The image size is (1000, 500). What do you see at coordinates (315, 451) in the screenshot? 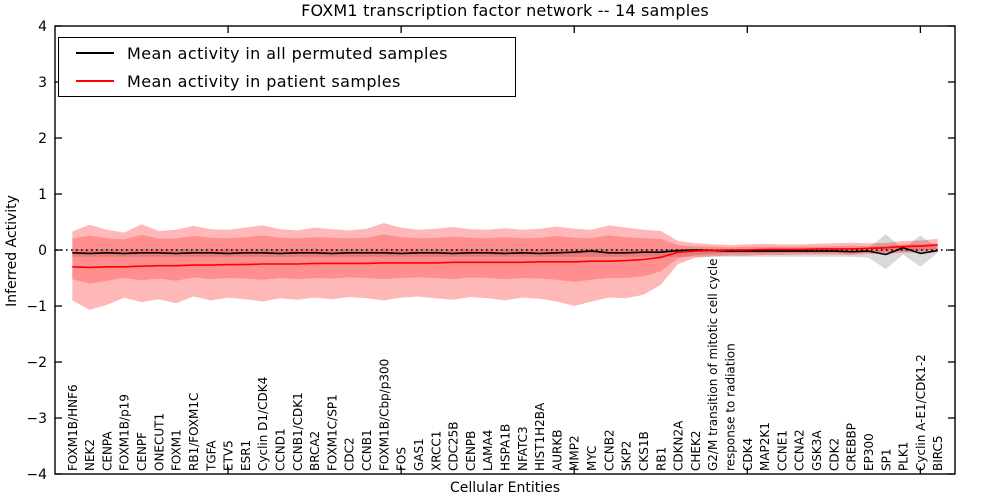
I see `x-tick-label: BRCA2` at bounding box center [315, 451].